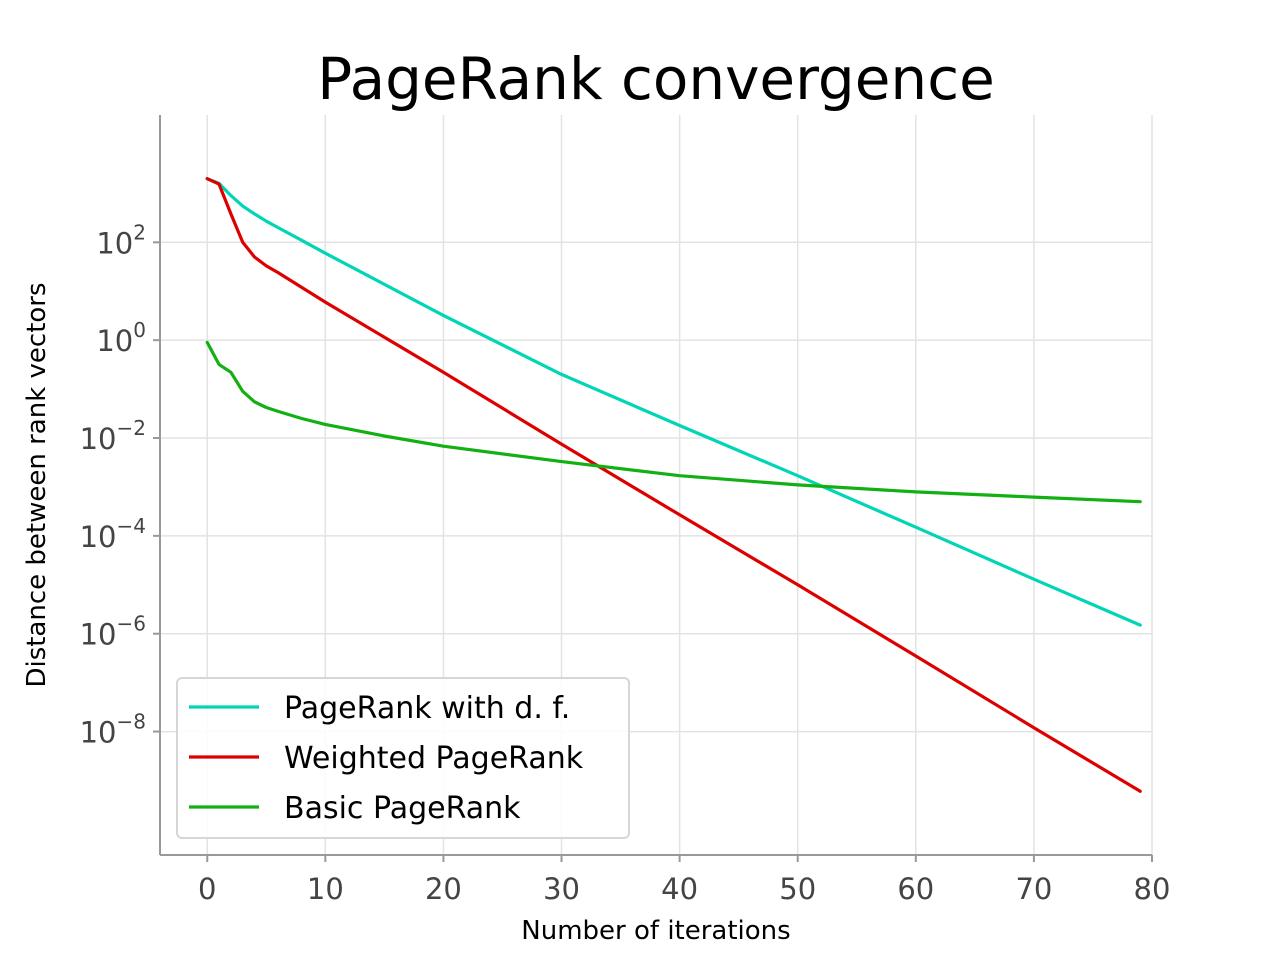  What do you see at coordinates (797, 889) in the screenshot?
I see `x-tick-label: 50` at bounding box center [797, 889].